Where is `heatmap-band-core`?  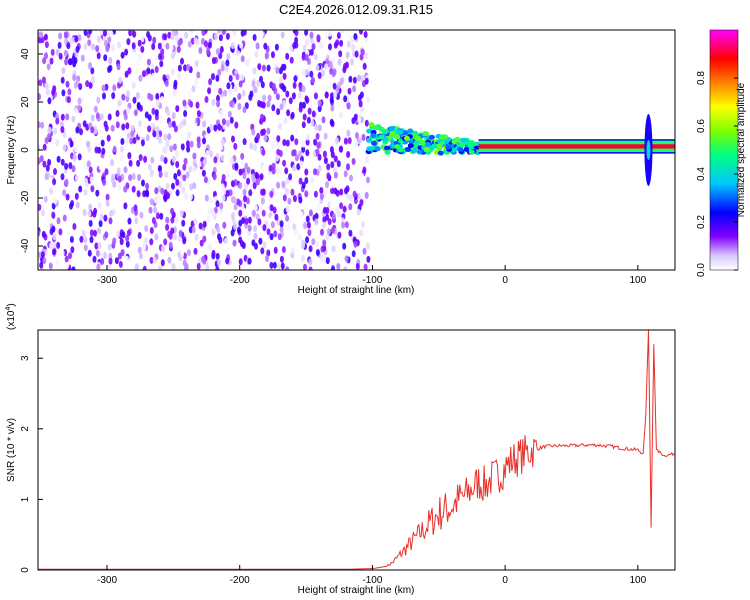 heatmap-band-core is located at coordinates (576, 146).